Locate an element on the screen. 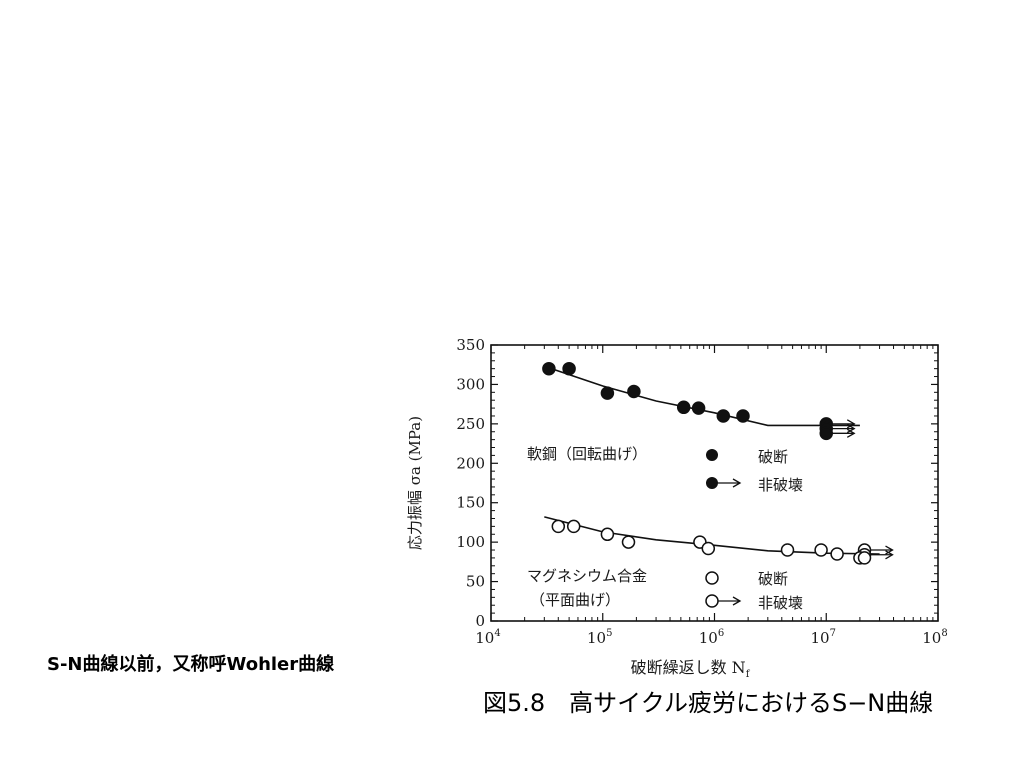 The height and width of the screenshot is (768, 1024). x-axis-title-main: 破断繰返し数 N is located at coordinates (688, 667).